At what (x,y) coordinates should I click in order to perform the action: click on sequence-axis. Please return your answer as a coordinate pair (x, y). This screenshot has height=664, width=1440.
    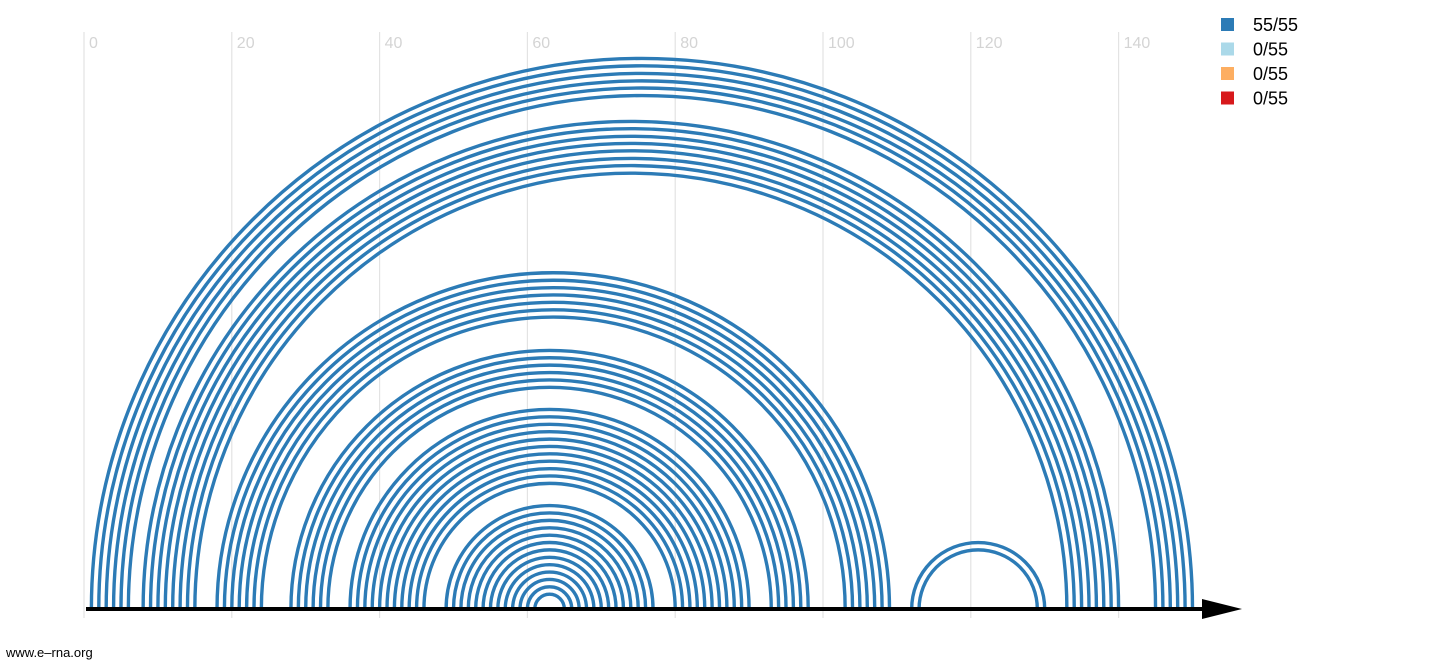
    Looking at the image, I should click on (664, 609).